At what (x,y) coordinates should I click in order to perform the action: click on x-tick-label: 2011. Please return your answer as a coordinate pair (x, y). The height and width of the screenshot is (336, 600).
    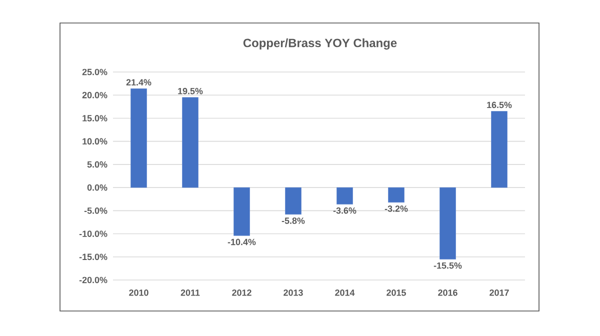
    Looking at the image, I should click on (190, 293).